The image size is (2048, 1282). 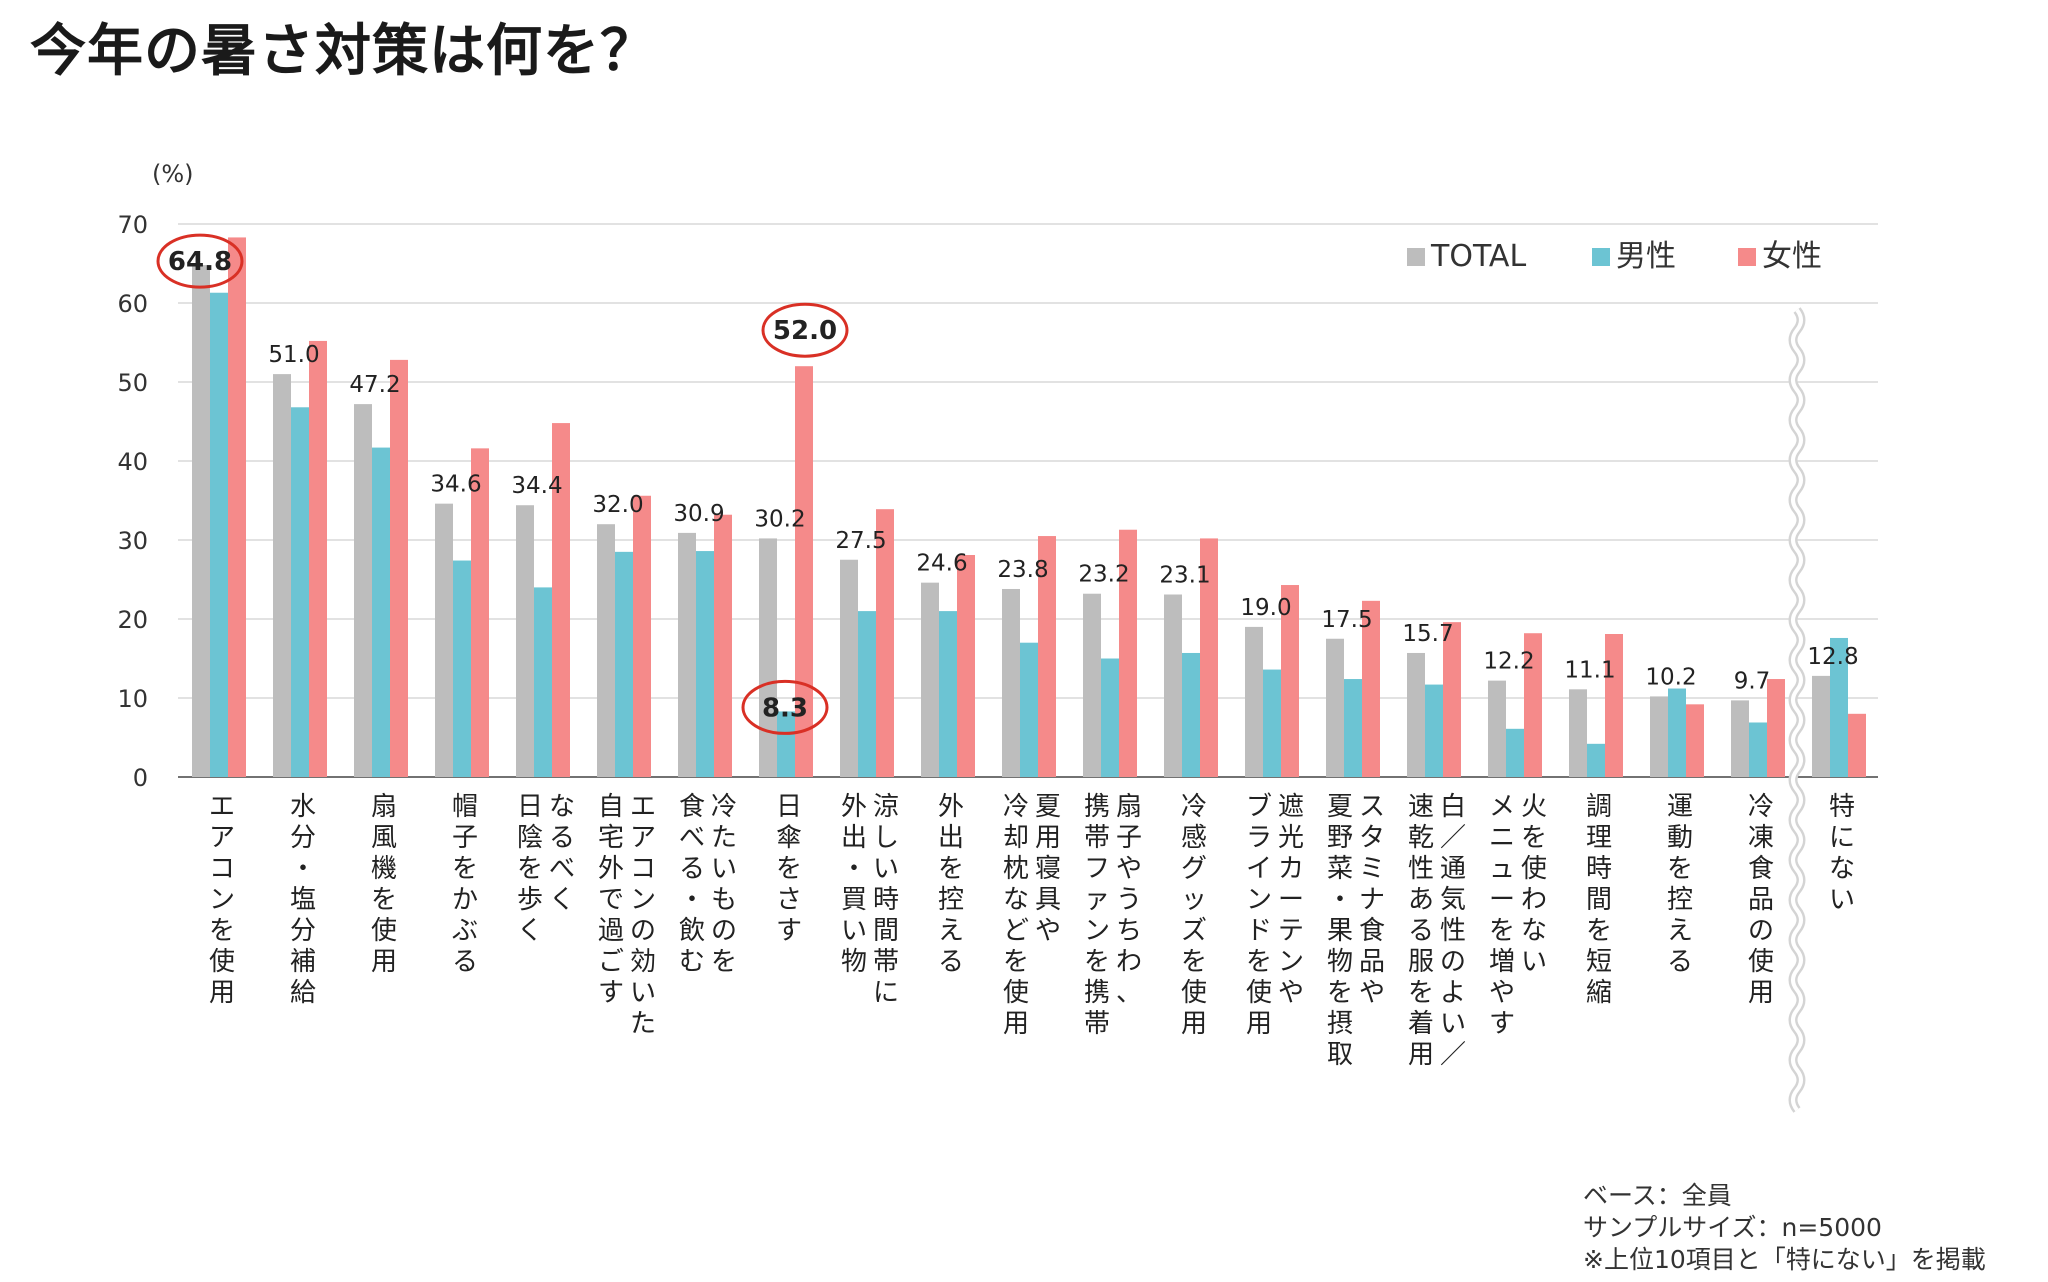 What do you see at coordinates (1016, 869) in the screenshot?
I see `category-label-char: 枕` at bounding box center [1016, 869].